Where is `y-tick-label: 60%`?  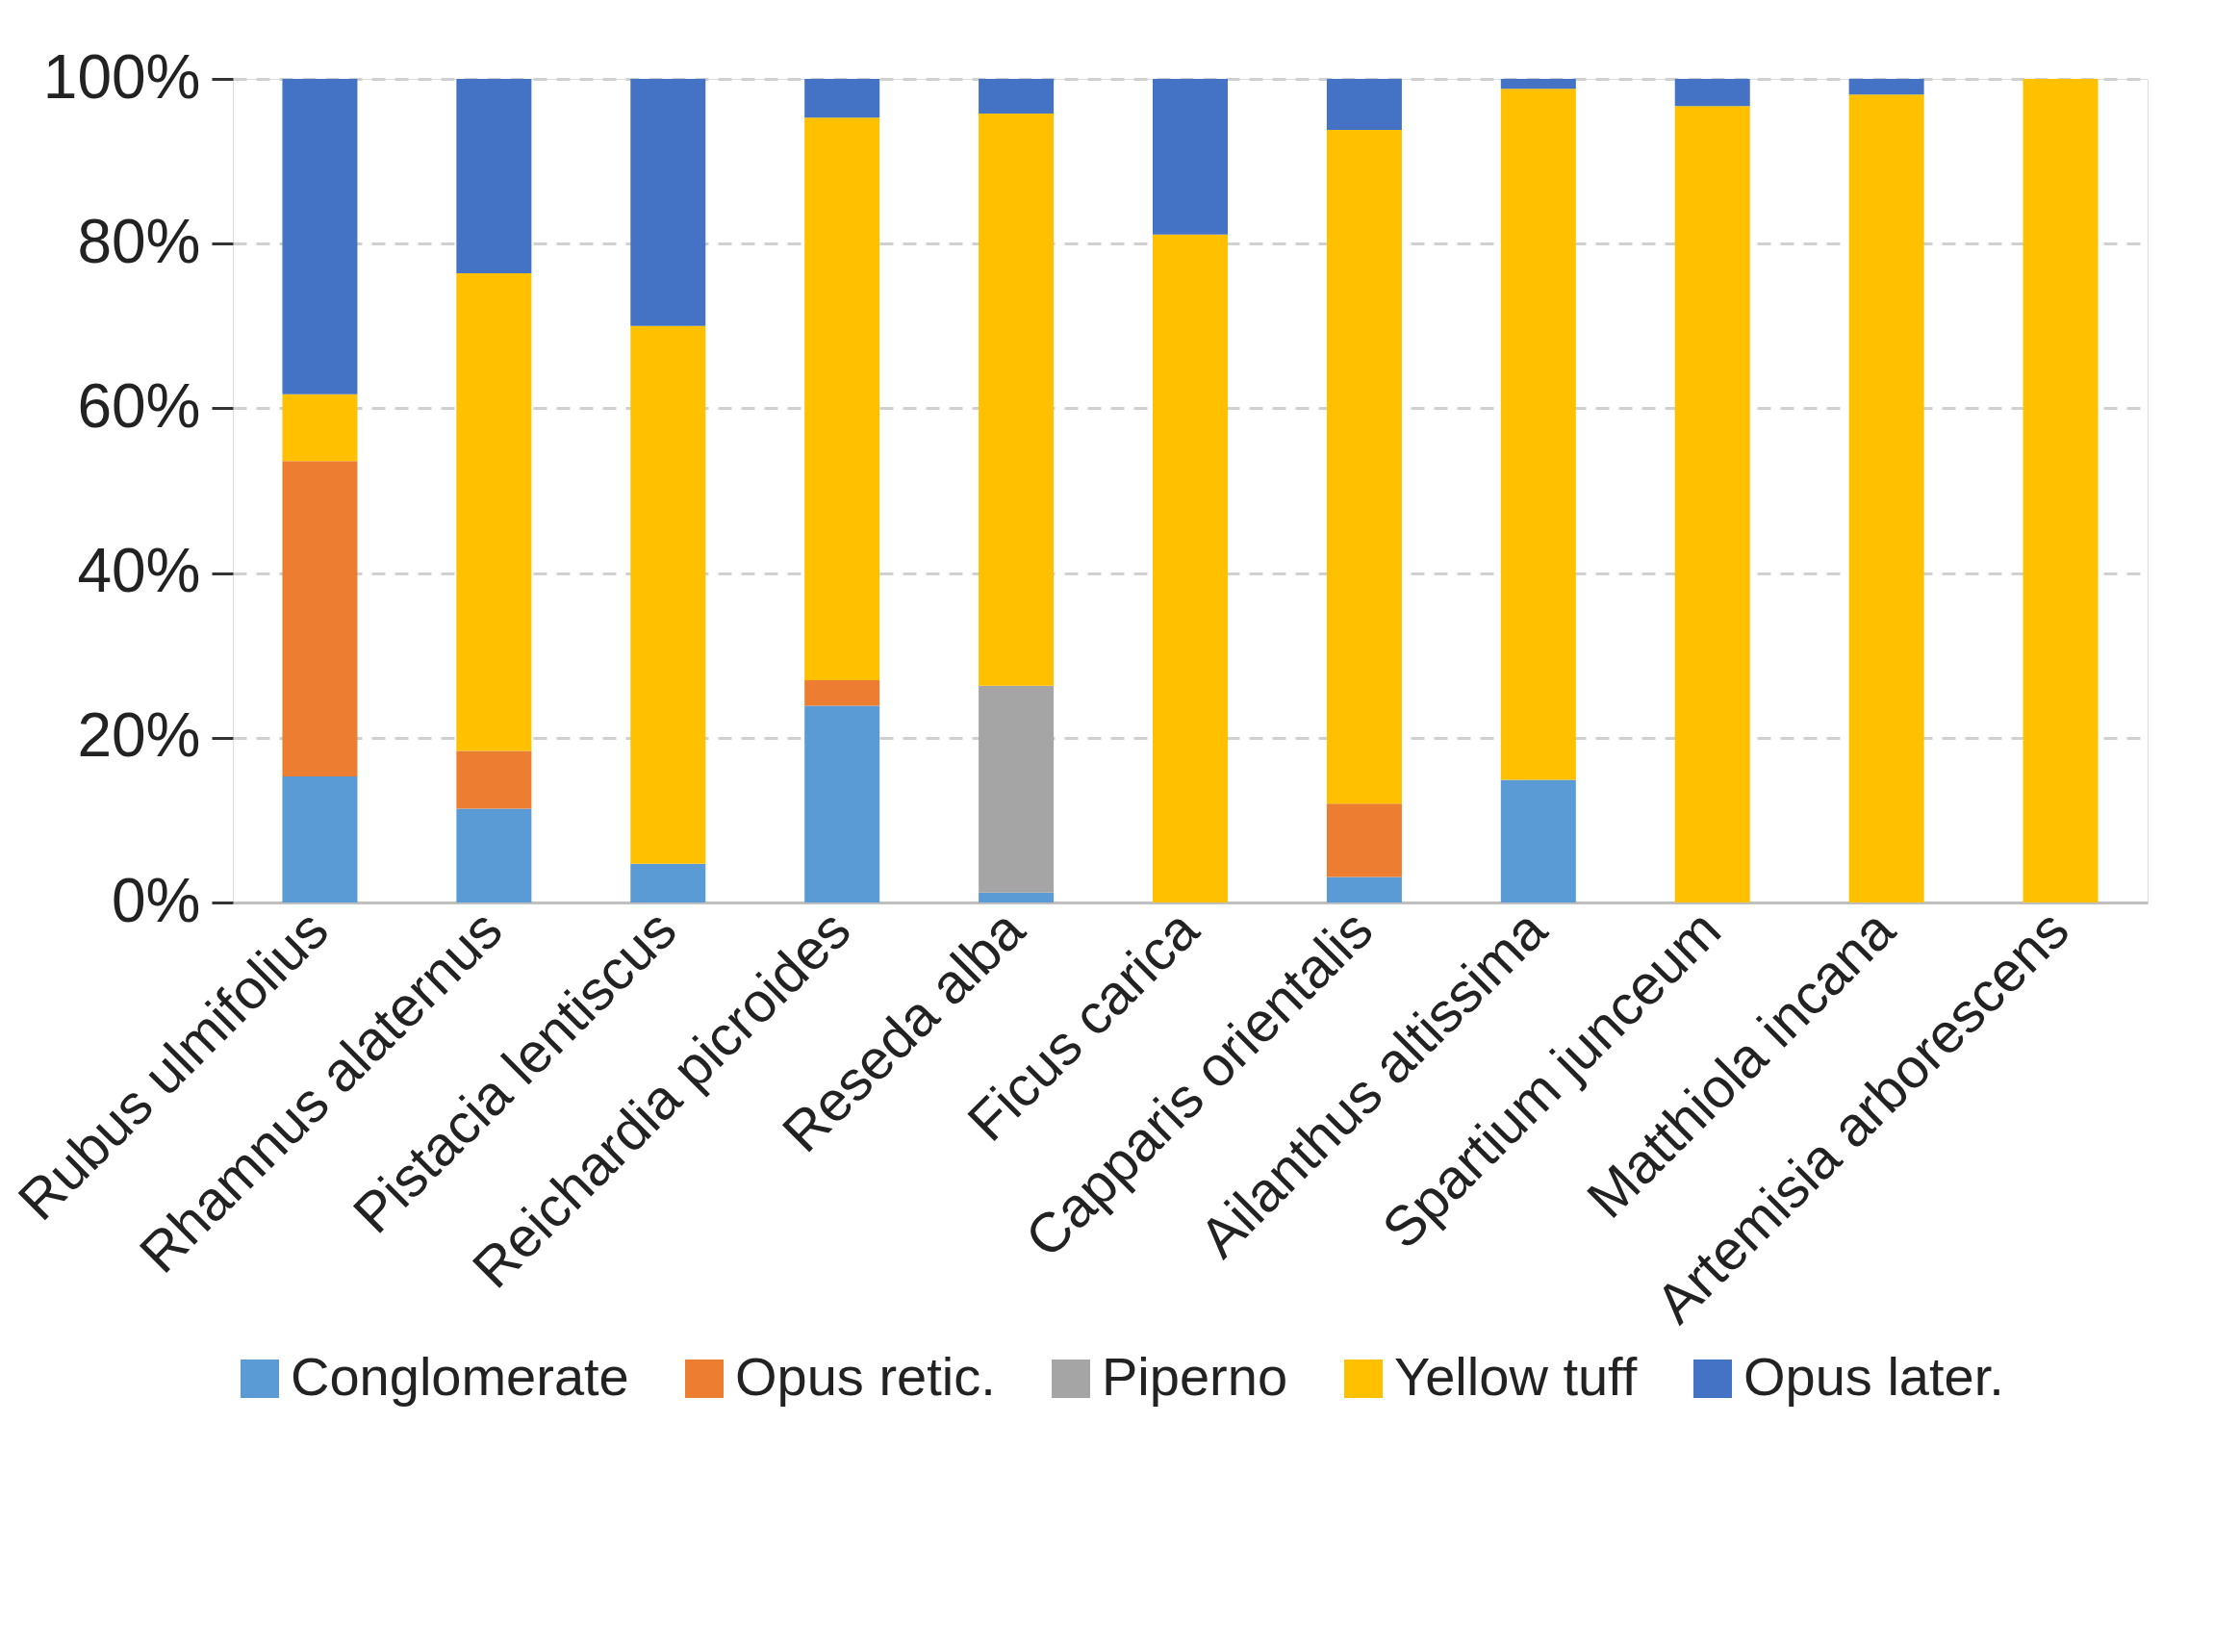 y-tick-label: 60% is located at coordinates (139, 405).